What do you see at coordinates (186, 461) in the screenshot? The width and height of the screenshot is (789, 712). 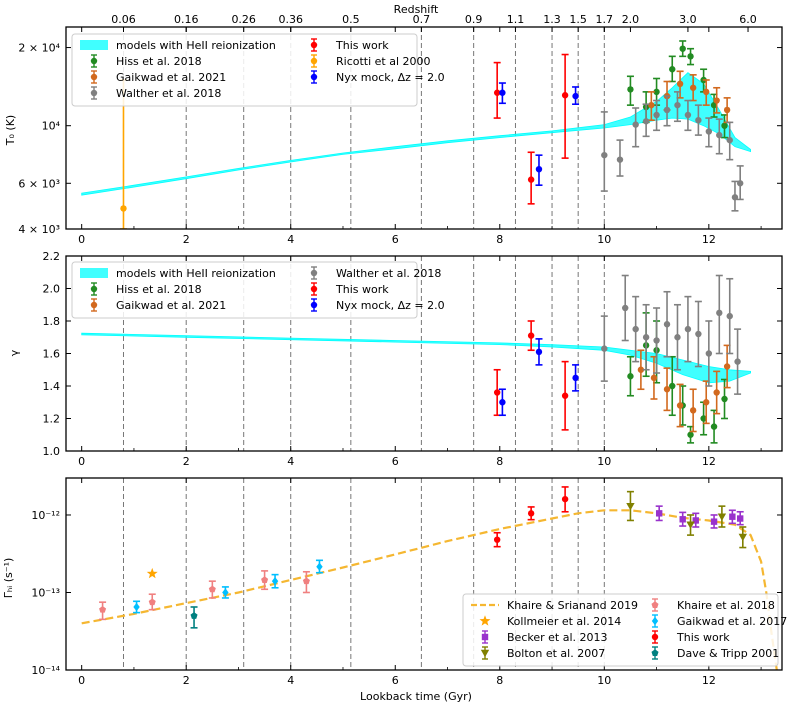 I see `x-tick-label: 2` at bounding box center [186, 461].